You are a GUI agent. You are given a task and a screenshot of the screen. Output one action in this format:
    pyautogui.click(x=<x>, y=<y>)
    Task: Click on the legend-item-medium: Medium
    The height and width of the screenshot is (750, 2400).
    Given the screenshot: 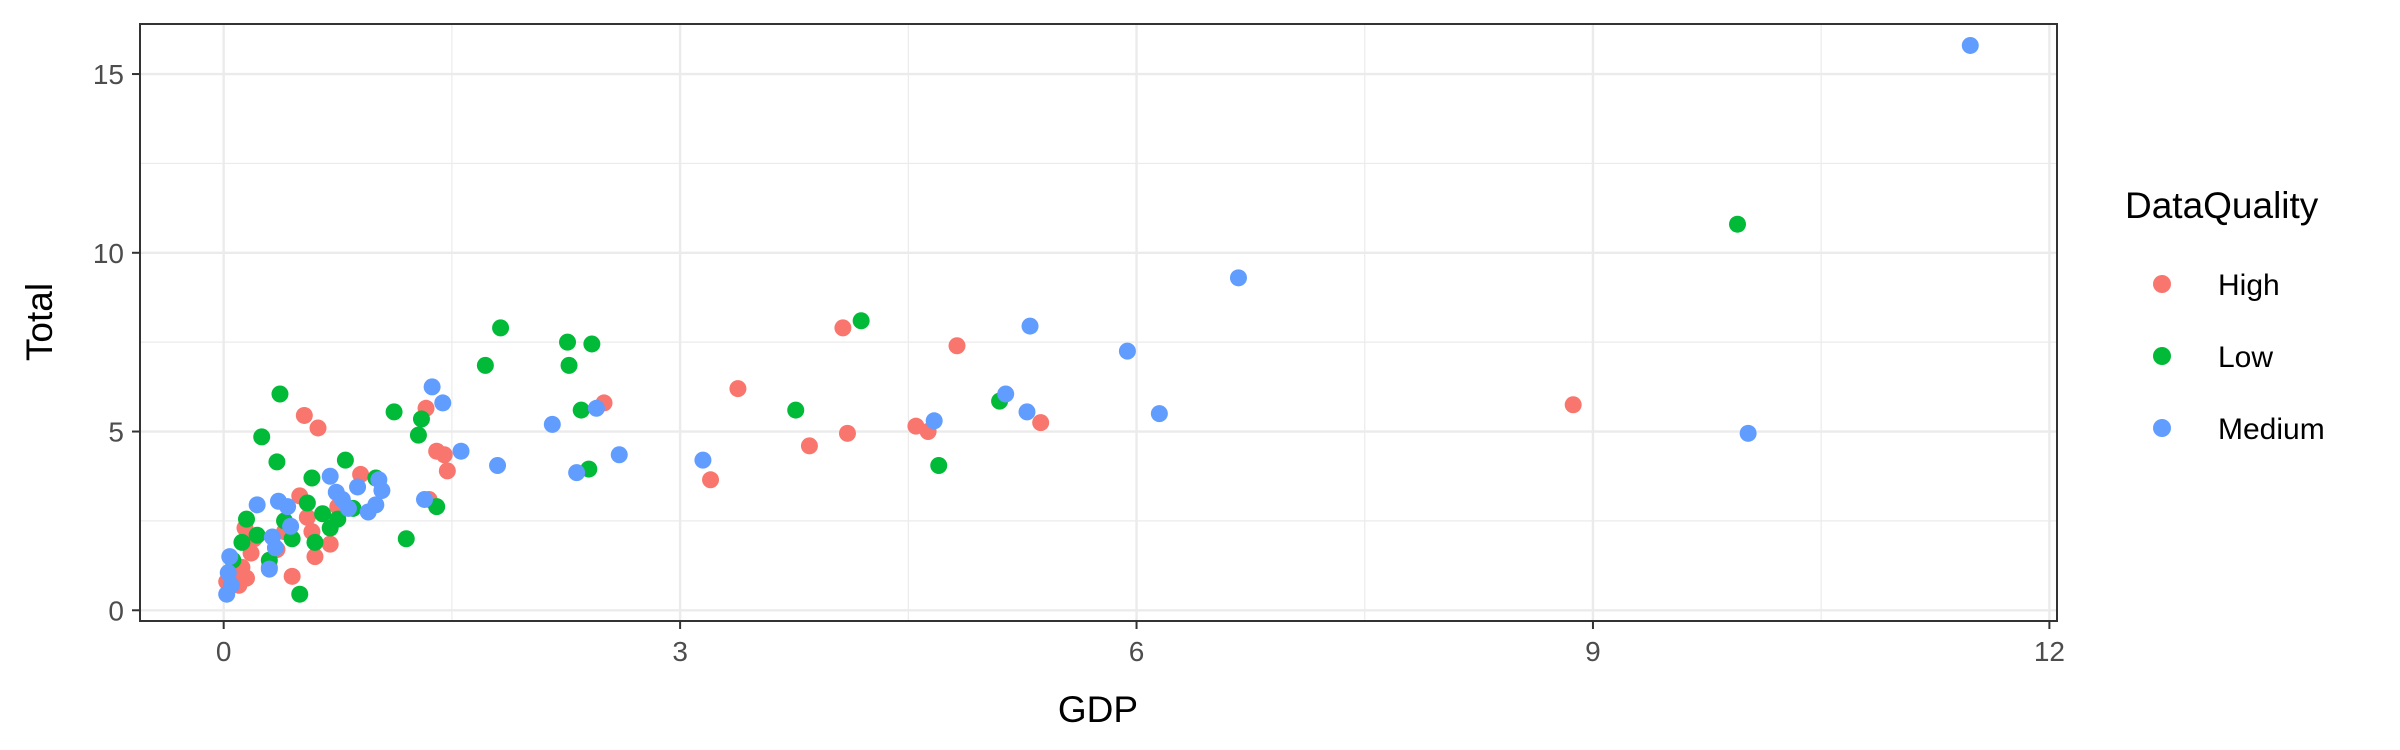 What is the action you would take?
    pyautogui.click(x=2239, y=429)
    